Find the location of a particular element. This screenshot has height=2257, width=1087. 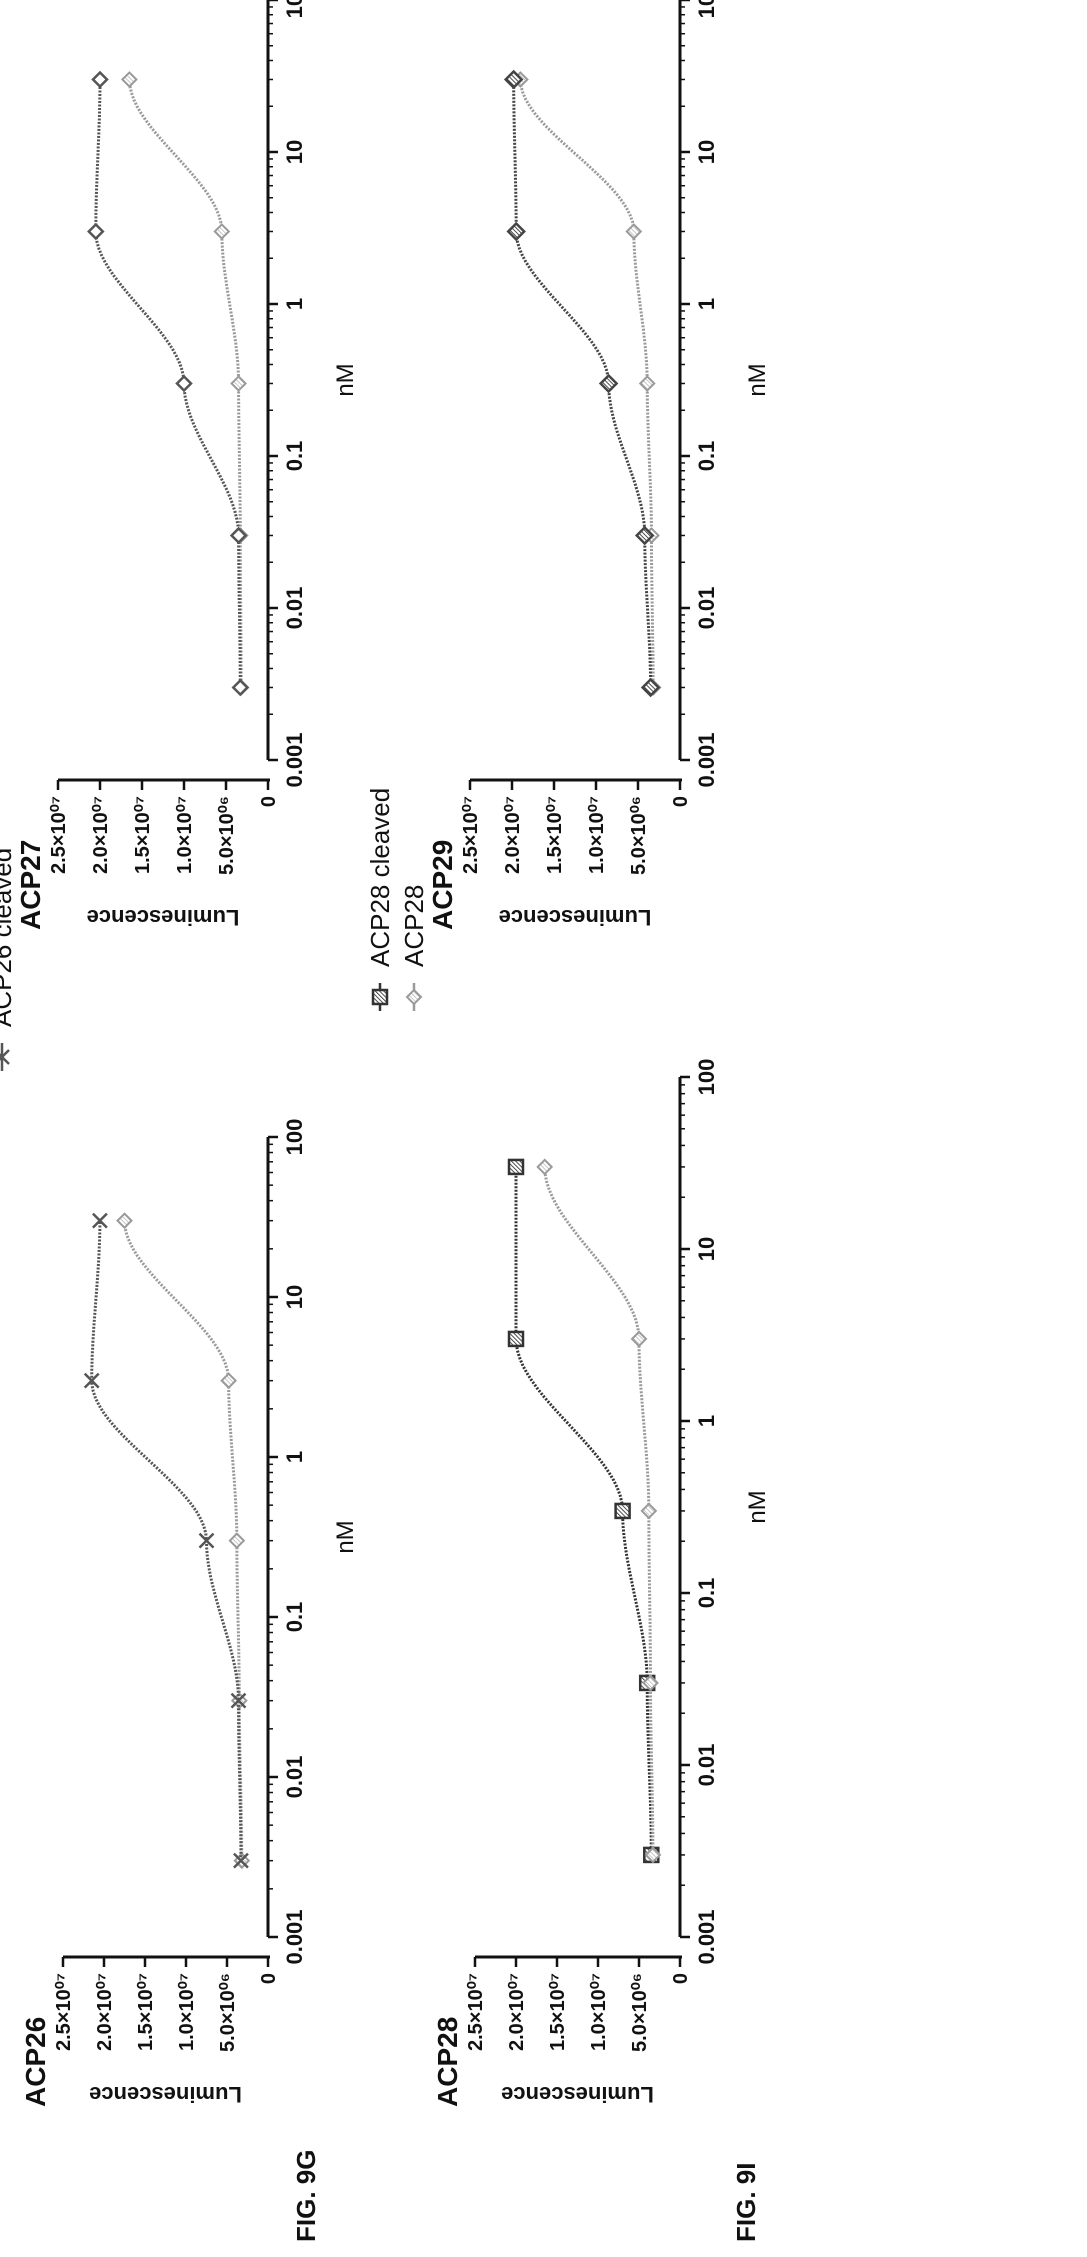

chart-title: ACP28 is located at coordinates (447, 2062).